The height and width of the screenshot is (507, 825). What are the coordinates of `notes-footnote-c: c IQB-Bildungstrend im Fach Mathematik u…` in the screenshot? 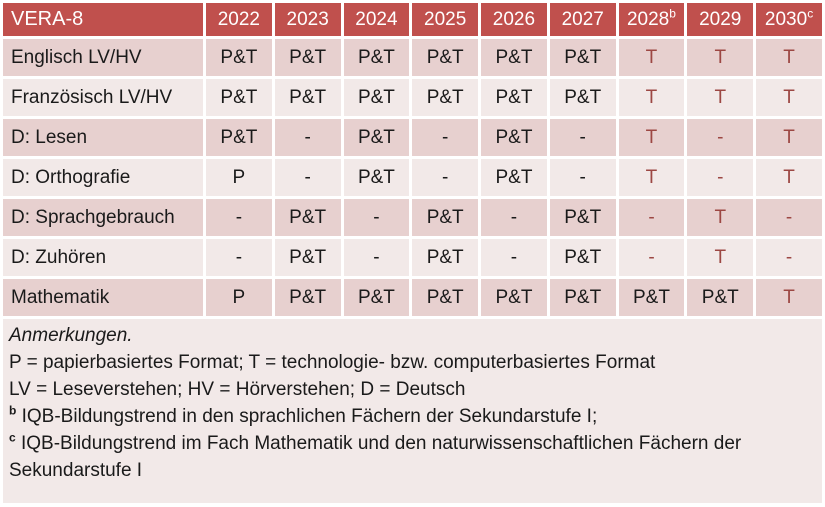 It's located at (389, 457).